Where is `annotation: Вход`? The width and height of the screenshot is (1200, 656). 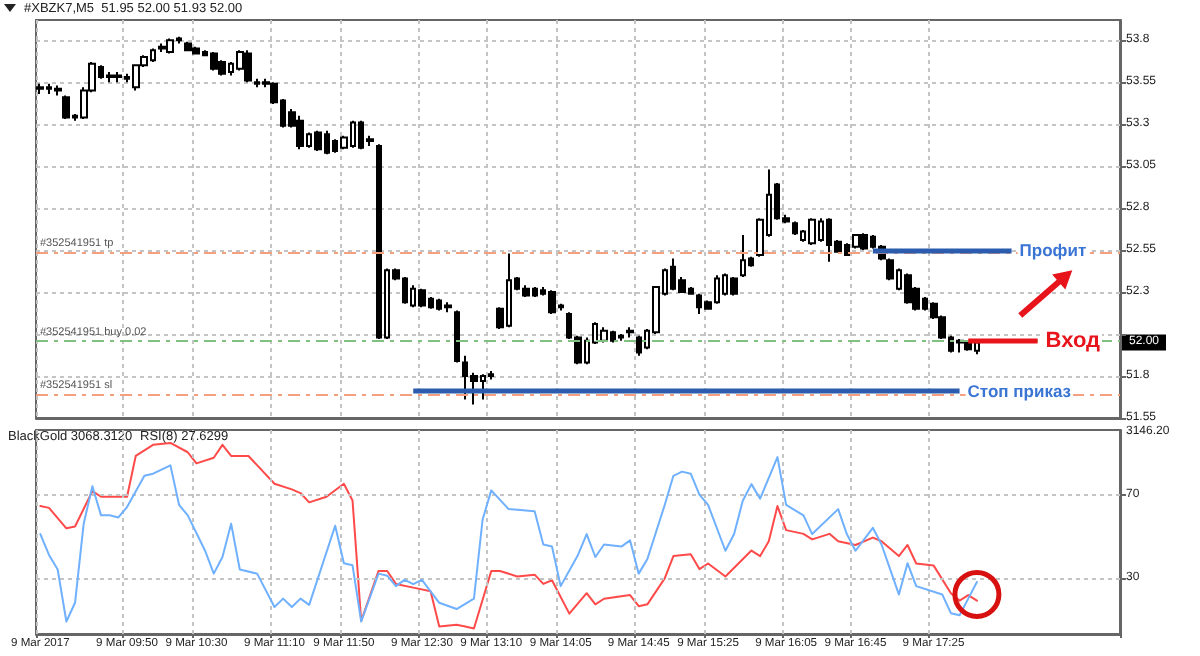
annotation: Вход is located at coordinates (1073, 340).